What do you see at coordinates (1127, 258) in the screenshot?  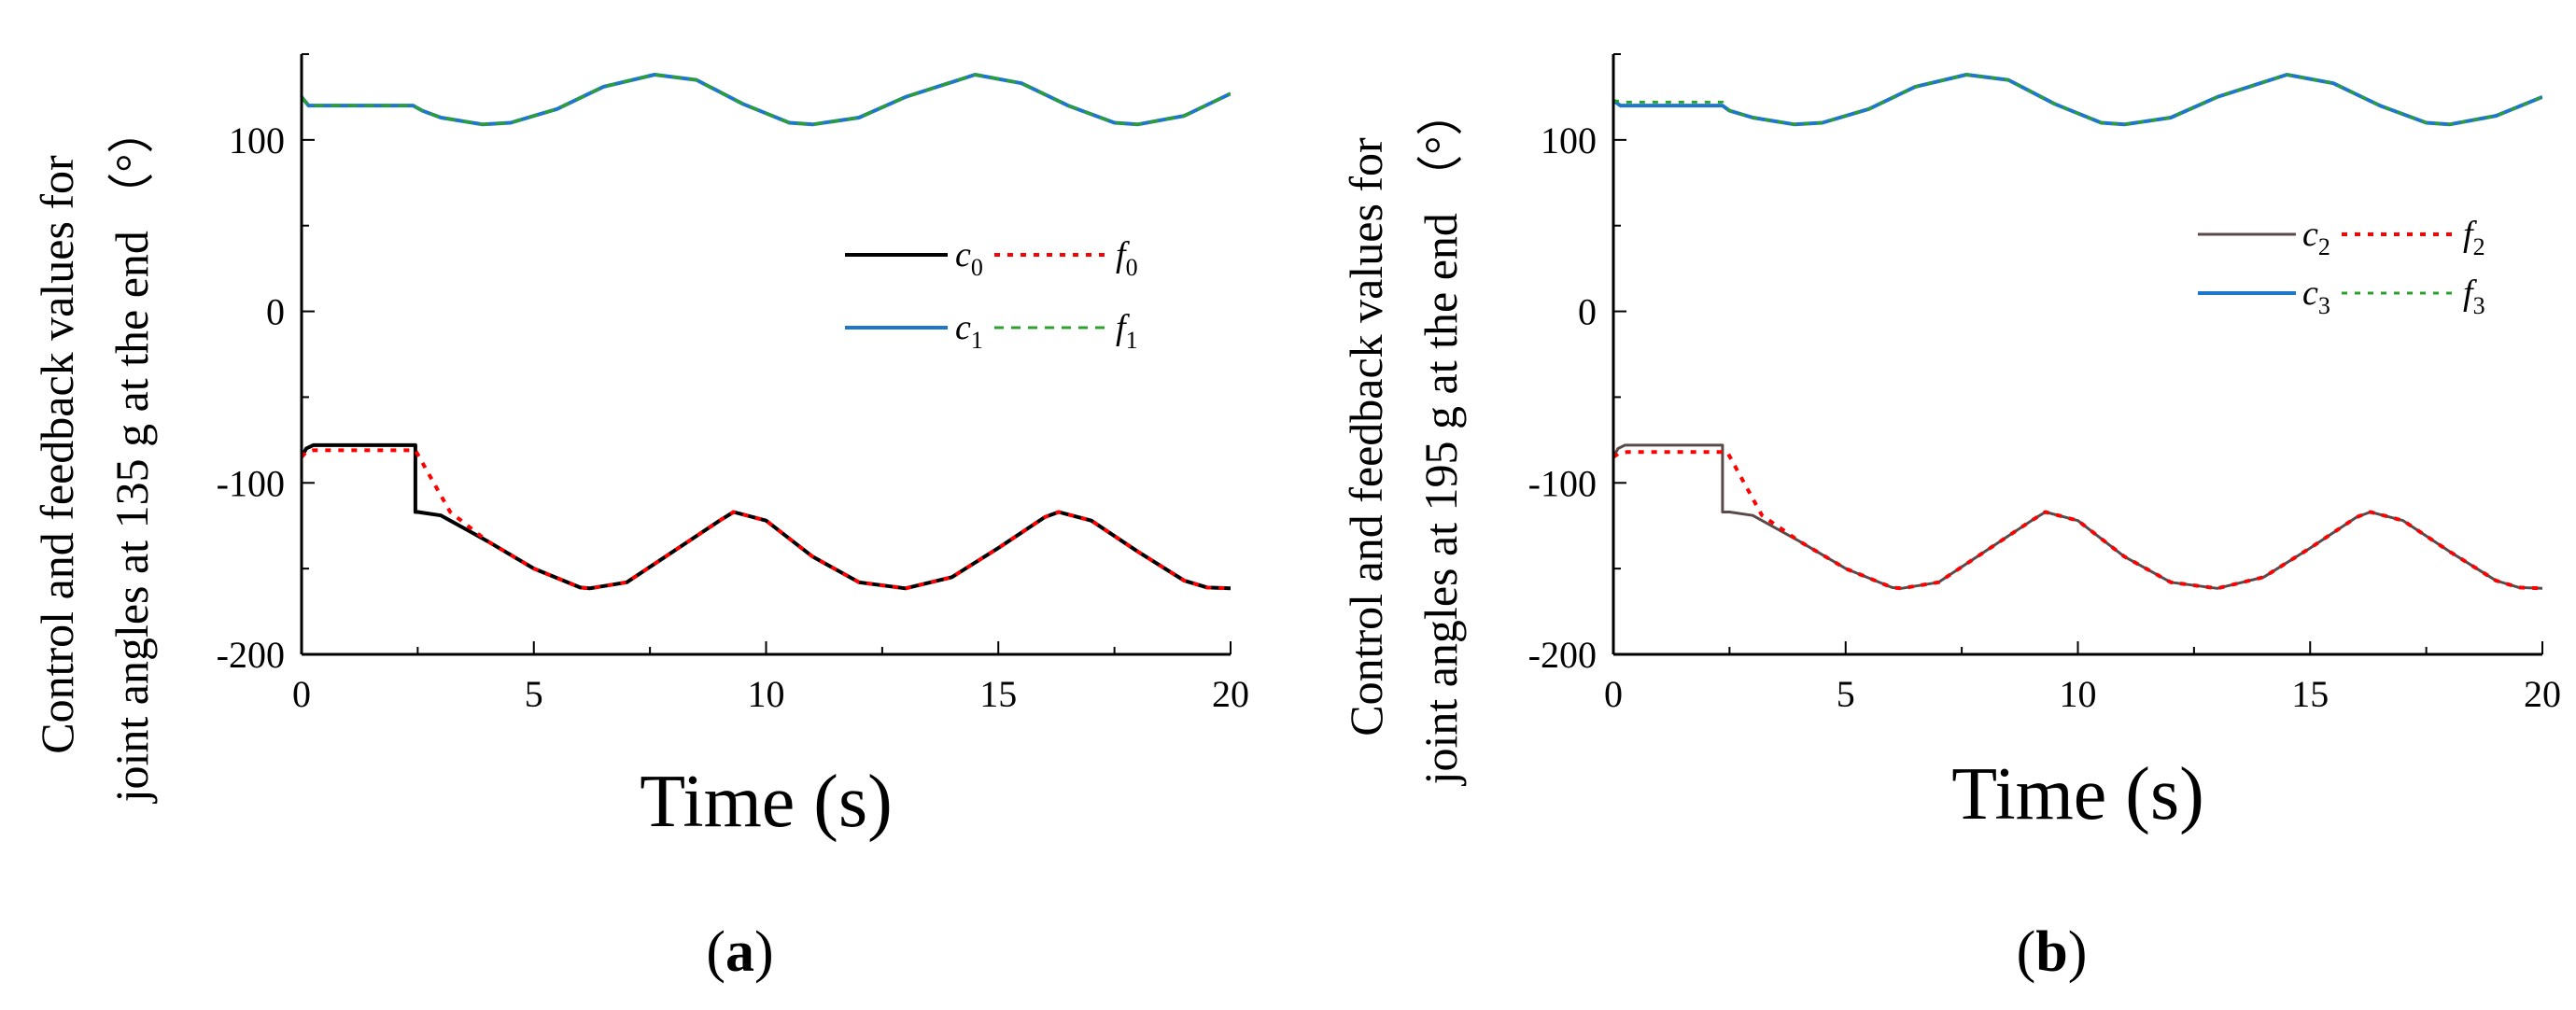 I see `legend-label-f0: f0` at bounding box center [1127, 258].